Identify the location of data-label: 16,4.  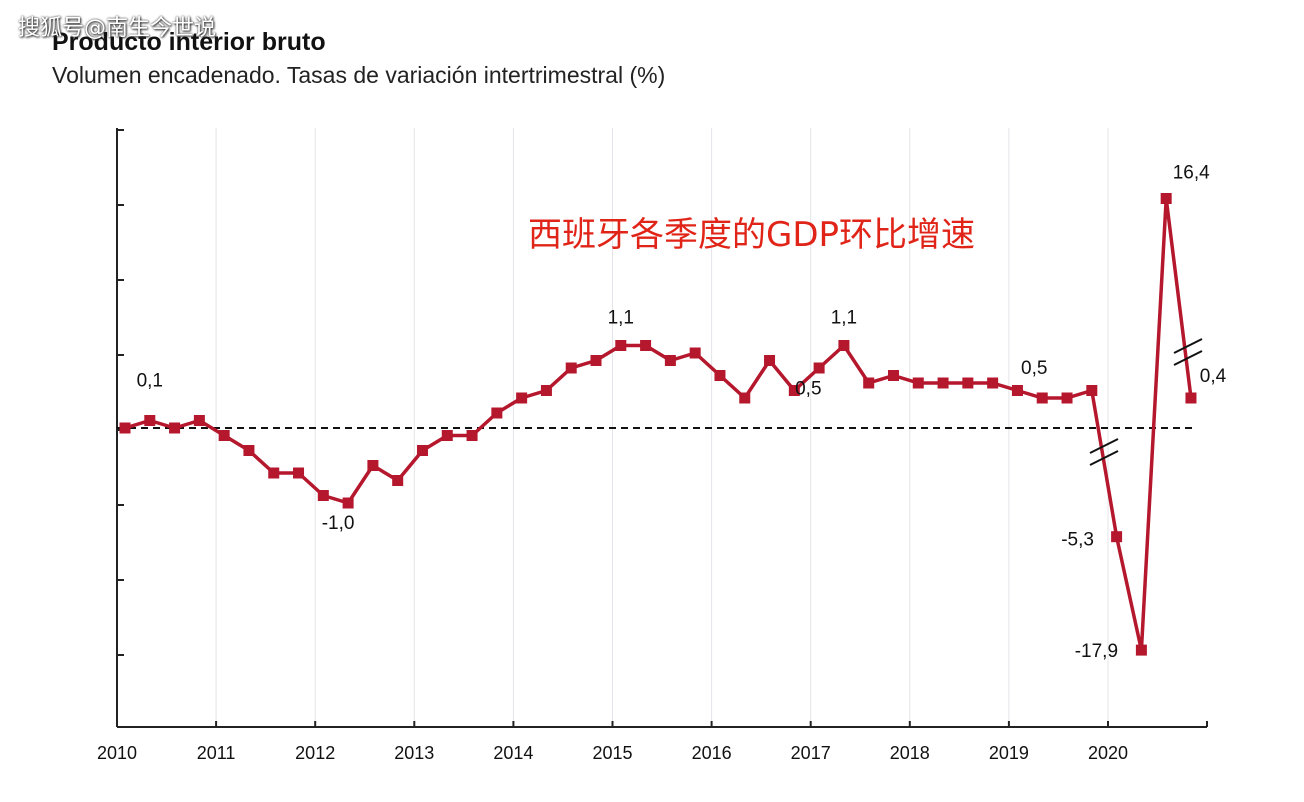
(1191, 173).